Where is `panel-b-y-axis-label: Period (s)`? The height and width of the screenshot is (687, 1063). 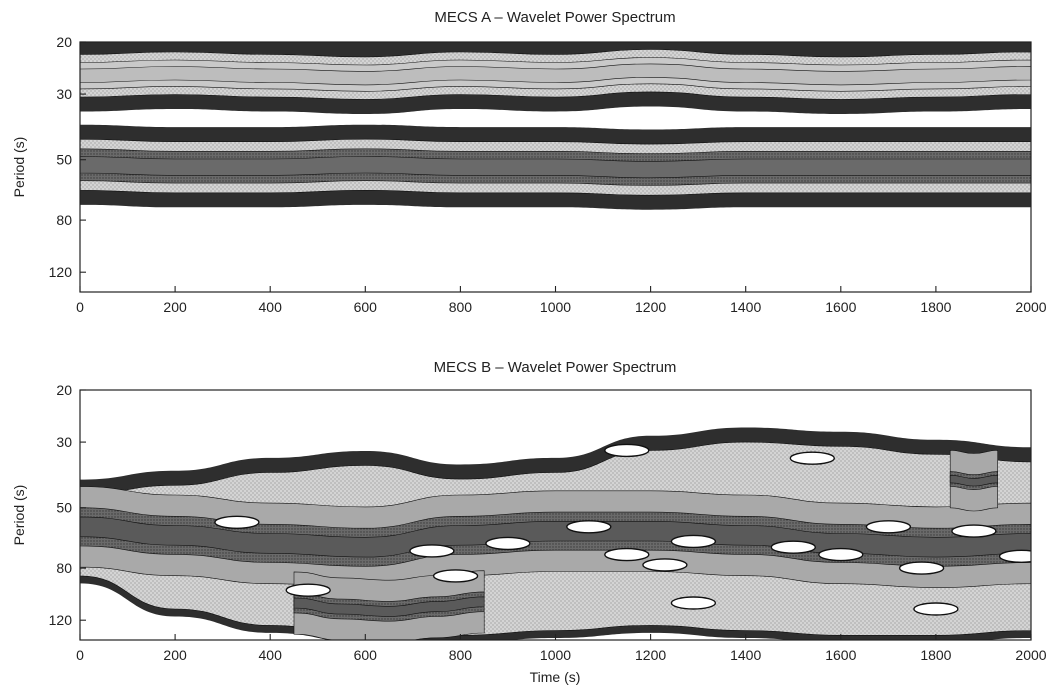
panel-b-y-axis-label: Period (s) is located at coordinates (19, 515).